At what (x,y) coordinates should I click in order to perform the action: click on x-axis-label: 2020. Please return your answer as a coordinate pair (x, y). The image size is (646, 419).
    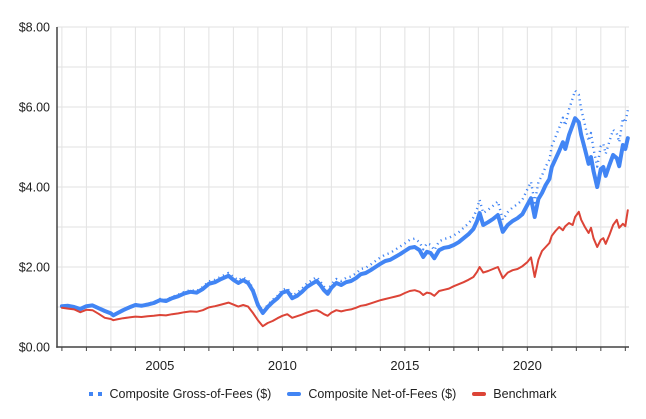
    Looking at the image, I should click on (527, 365).